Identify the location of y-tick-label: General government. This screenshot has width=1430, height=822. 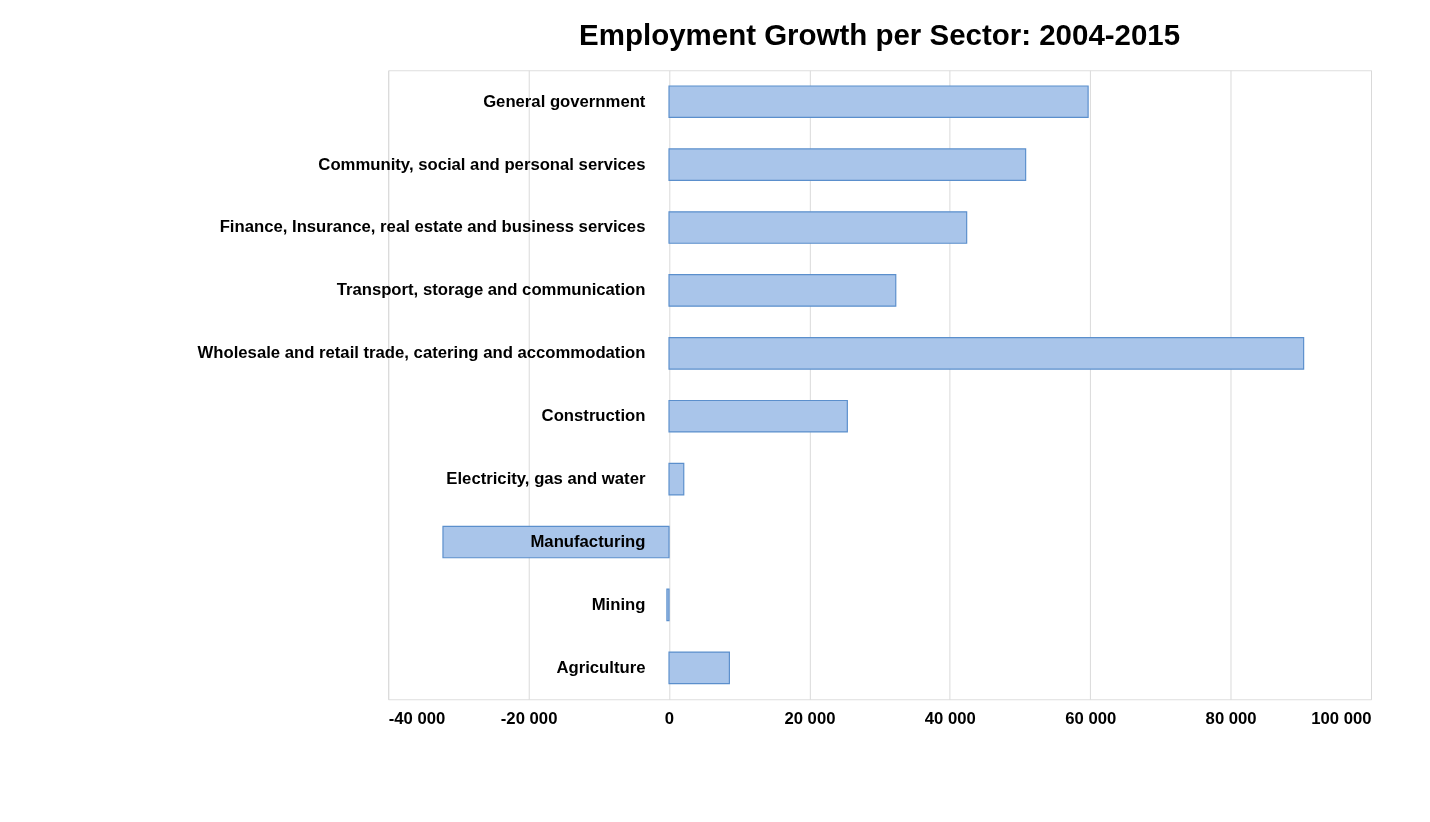
(564, 101).